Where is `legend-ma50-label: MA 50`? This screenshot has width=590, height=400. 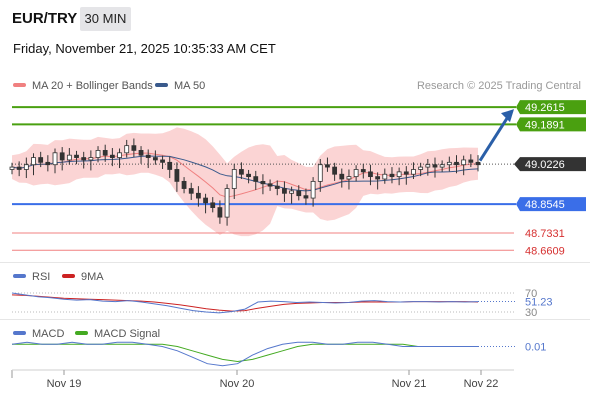 legend-ma50-label: MA 50 is located at coordinates (190, 86).